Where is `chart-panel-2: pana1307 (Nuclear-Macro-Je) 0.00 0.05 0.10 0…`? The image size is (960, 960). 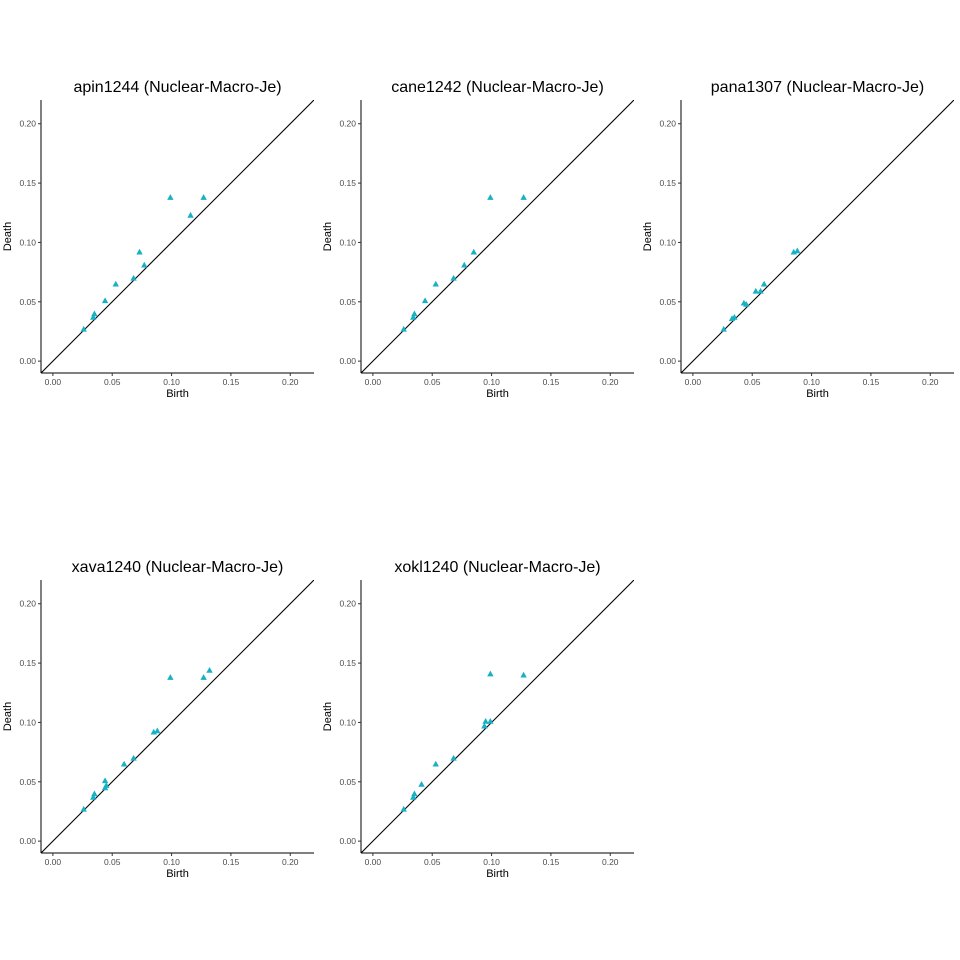
chart-panel-2: pana1307 (Nuclear-Macro-Je) 0.00 0.05 0.10 0… is located at coordinates (798, 239).